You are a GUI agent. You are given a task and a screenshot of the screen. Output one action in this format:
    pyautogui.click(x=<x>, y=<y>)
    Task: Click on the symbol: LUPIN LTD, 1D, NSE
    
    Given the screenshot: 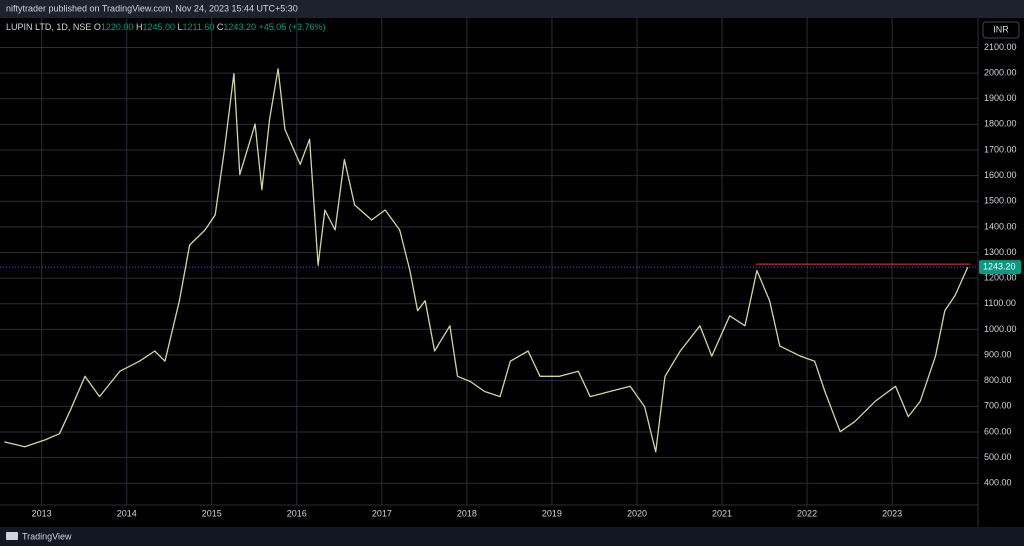 What is the action you would take?
    pyautogui.click(x=48, y=27)
    